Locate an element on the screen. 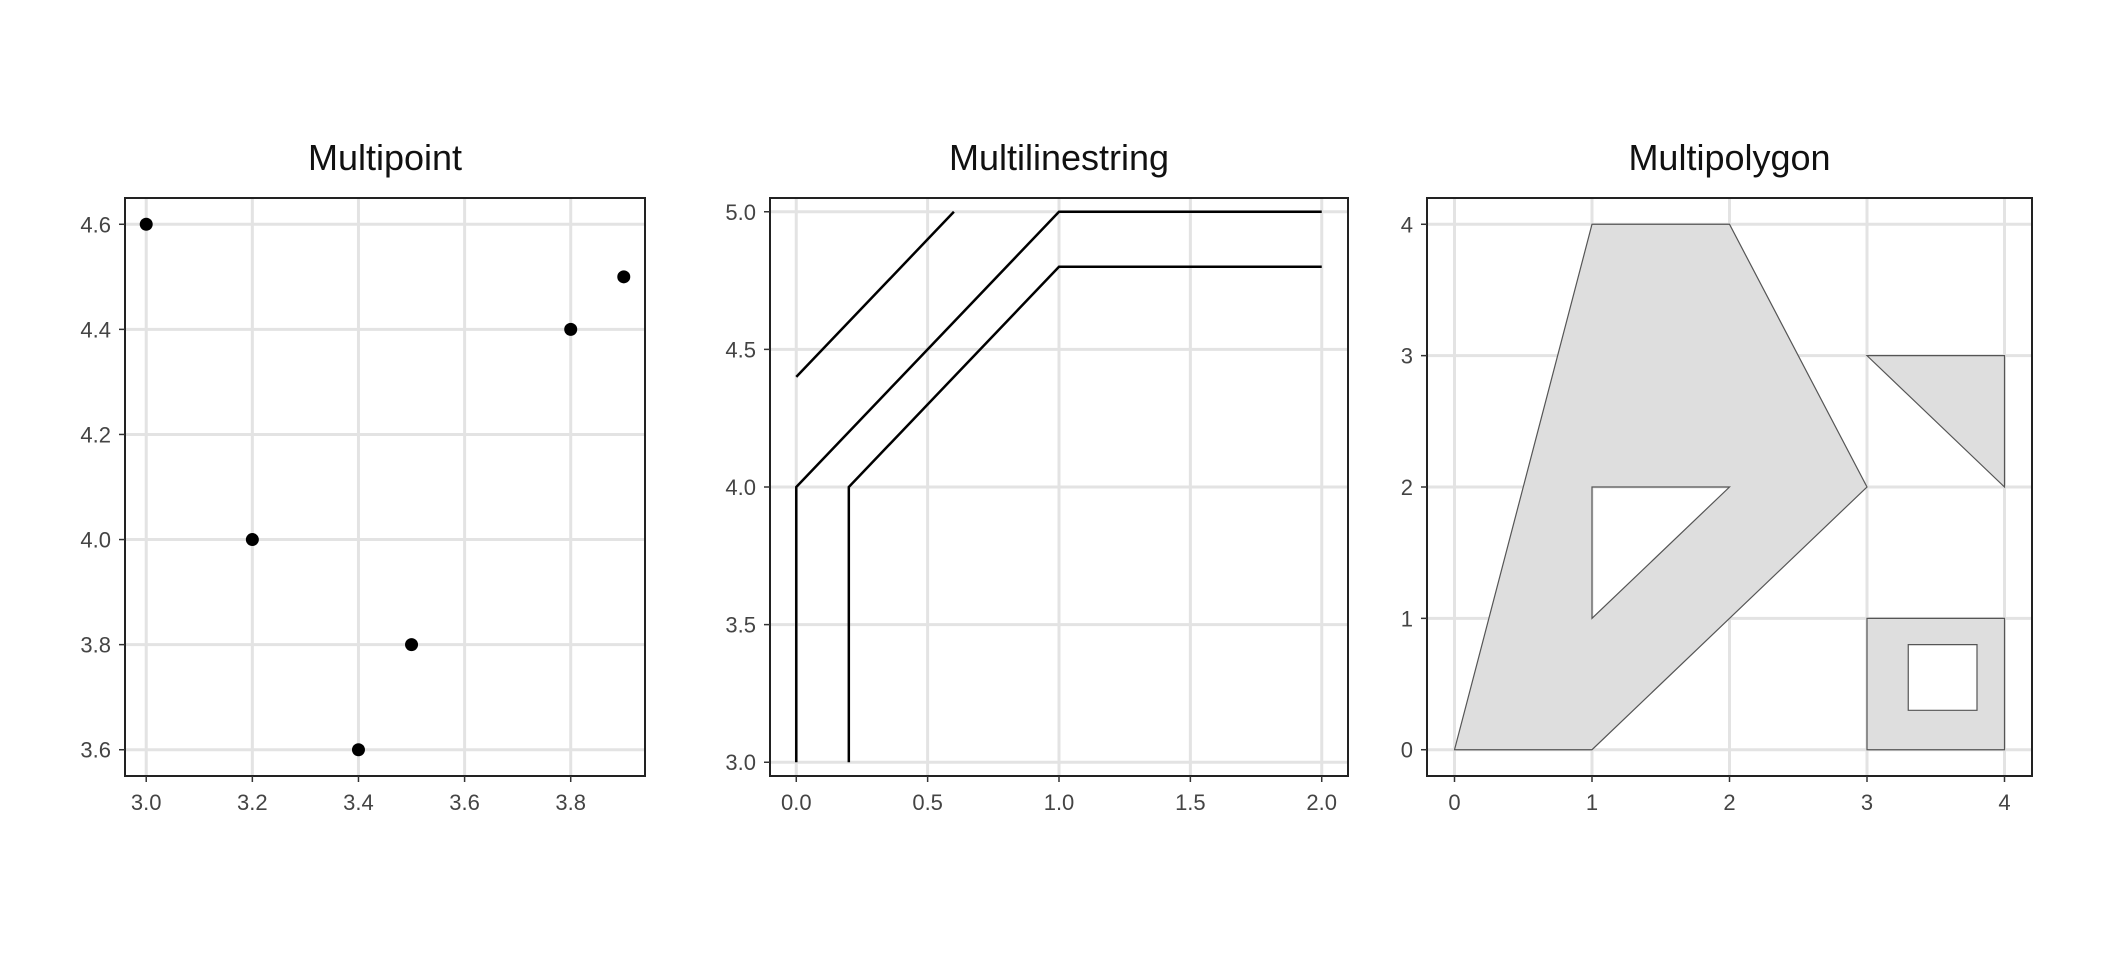  y-tick-label: 3.5 is located at coordinates (740, 625).